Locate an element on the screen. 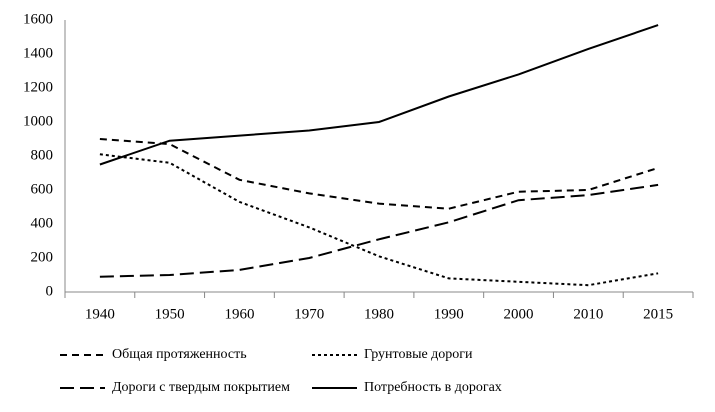 The height and width of the screenshot is (412, 715). x-tick-label: 1990 is located at coordinates (449, 314).